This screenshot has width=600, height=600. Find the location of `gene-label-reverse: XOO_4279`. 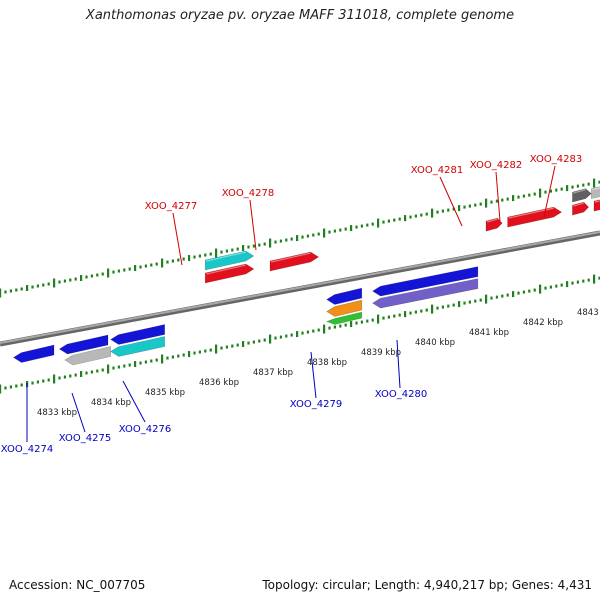

gene-label-reverse: XOO_4279 is located at coordinates (316, 404).